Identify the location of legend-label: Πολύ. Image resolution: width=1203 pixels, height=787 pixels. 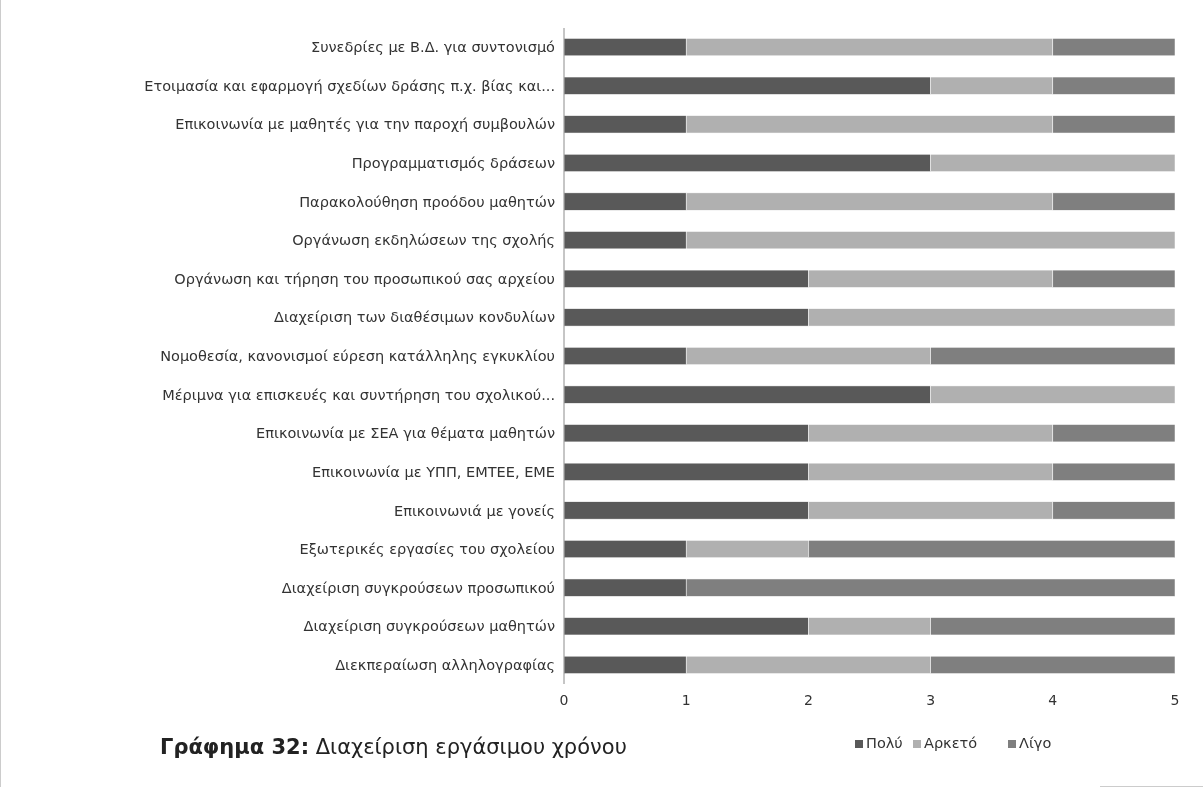
(884, 743).